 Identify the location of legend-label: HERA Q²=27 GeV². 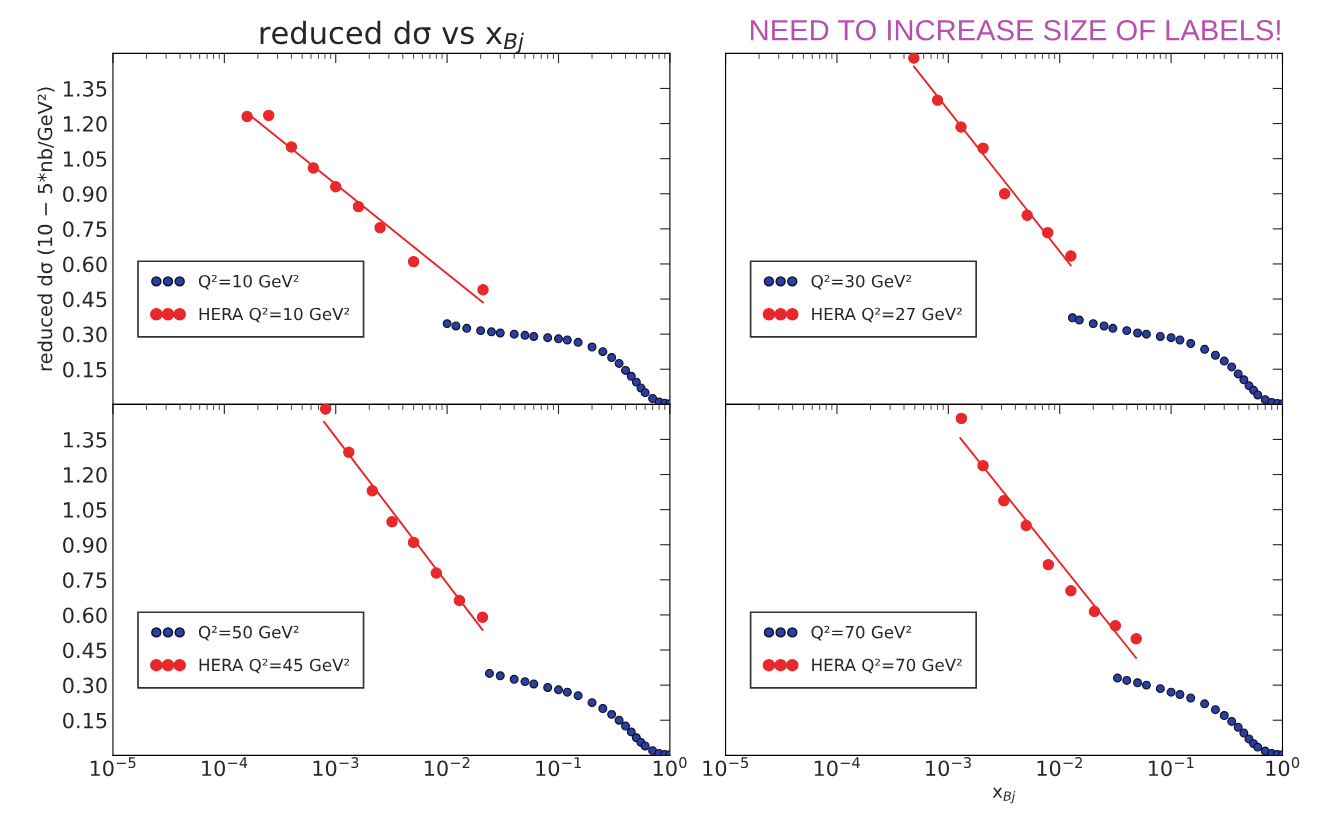
(887, 315).